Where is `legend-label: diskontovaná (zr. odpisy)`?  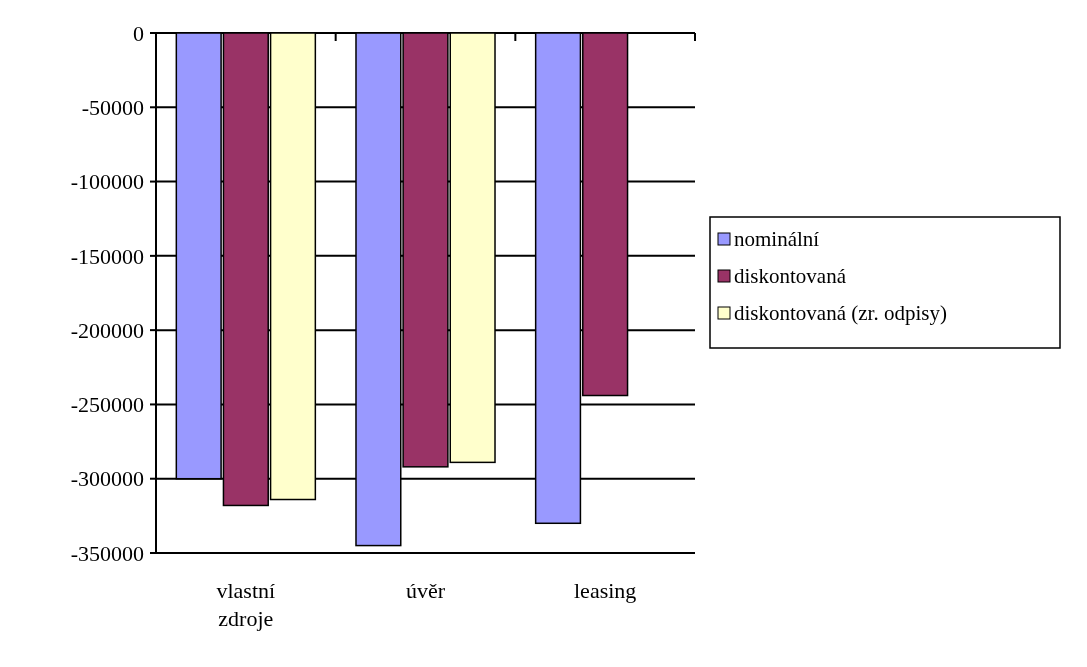 legend-label: diskontovaná (zr. odpisy) is located at coordinates (840, 313).